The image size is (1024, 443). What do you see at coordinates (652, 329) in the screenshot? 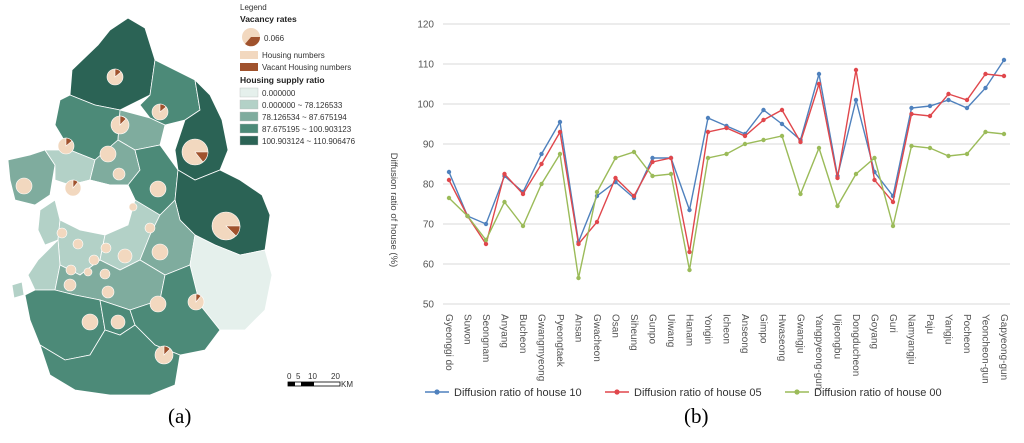
I see `x-tick-label: Gunpo` at bounding box center [652, 329].